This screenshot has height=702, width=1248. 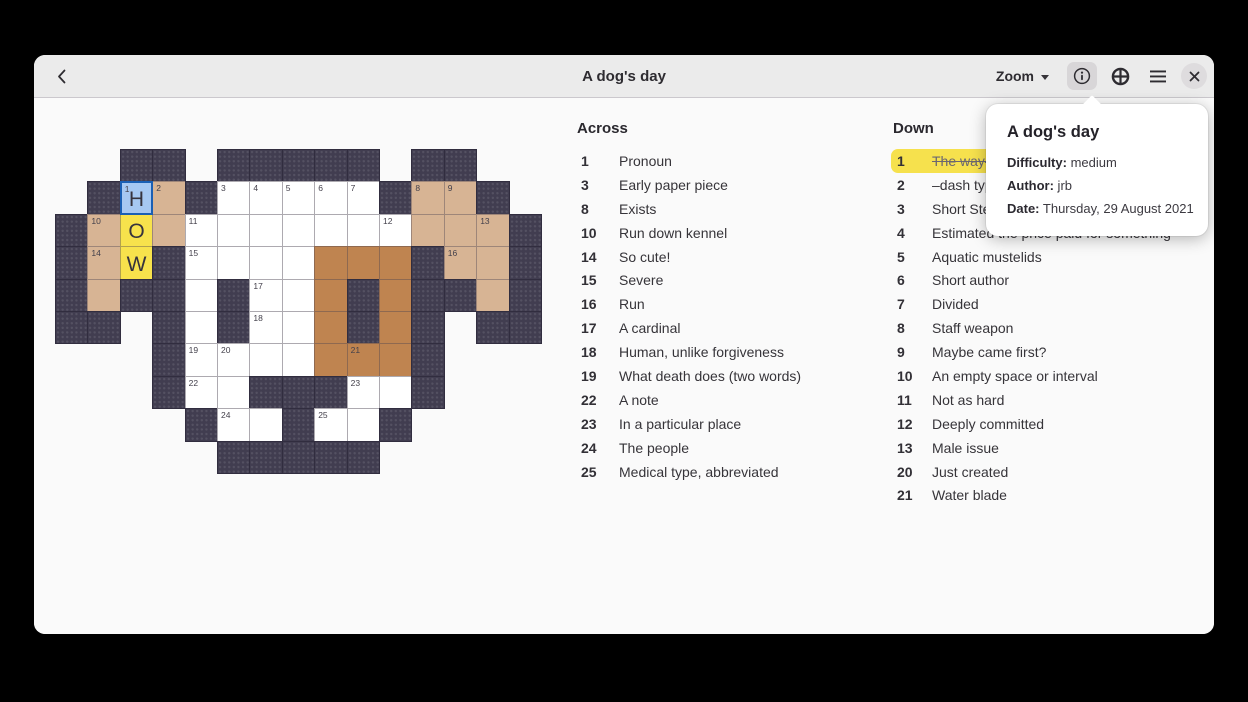 I want to click on clue-text: The people, so click(x=654, y=447).